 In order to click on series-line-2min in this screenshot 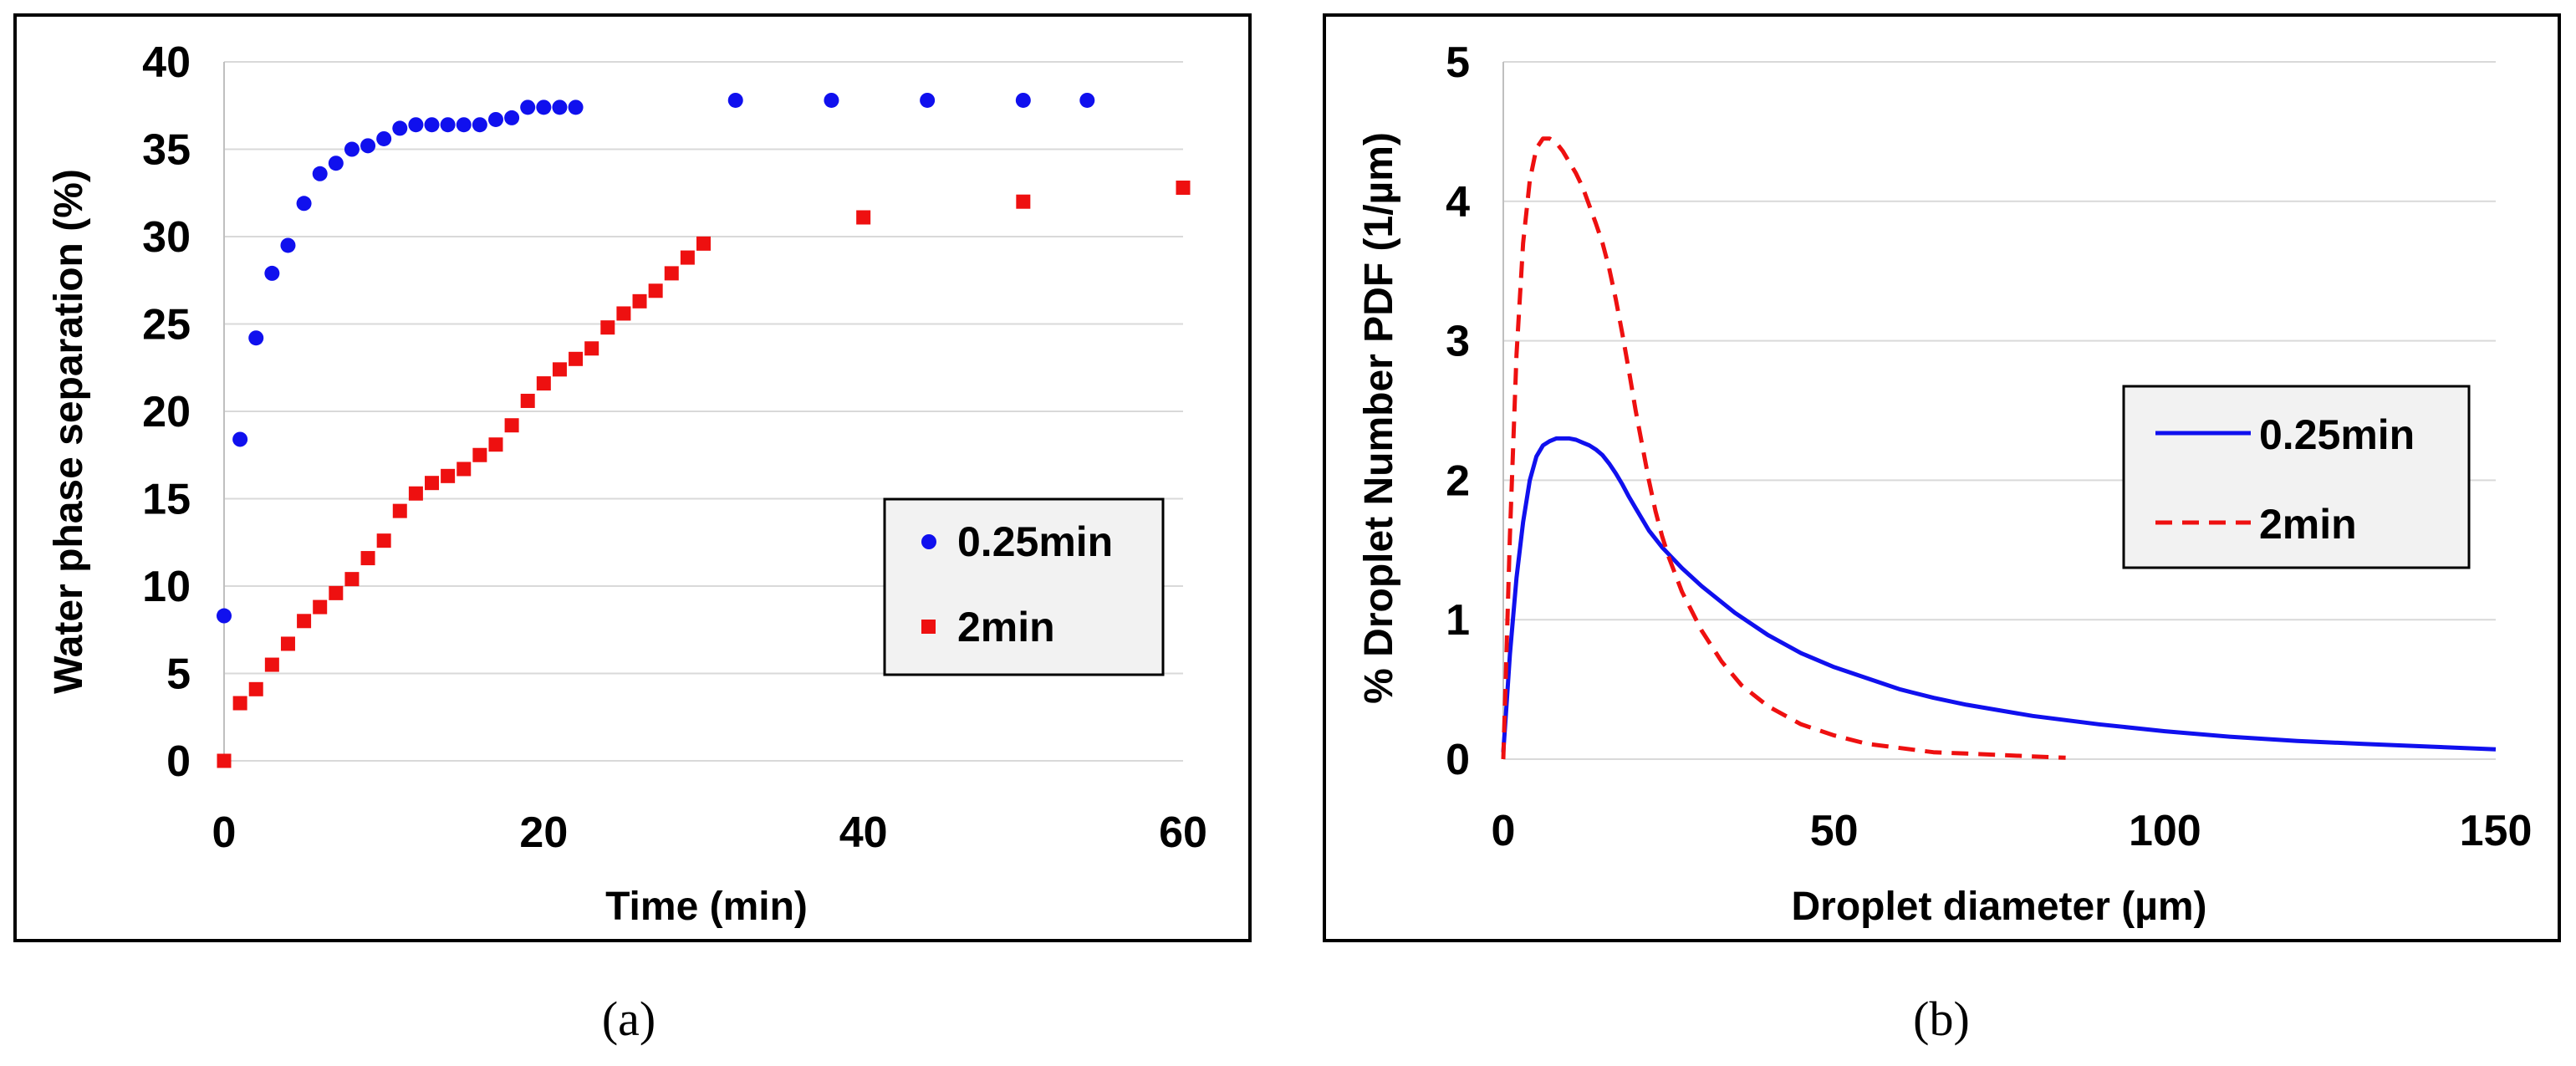, I will do `click(1784, 448)`.